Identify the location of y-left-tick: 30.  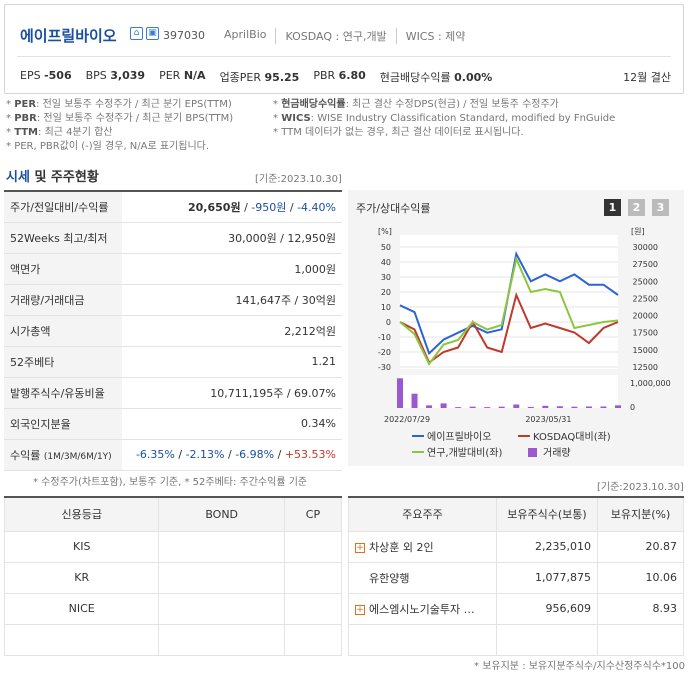
(386, 277).